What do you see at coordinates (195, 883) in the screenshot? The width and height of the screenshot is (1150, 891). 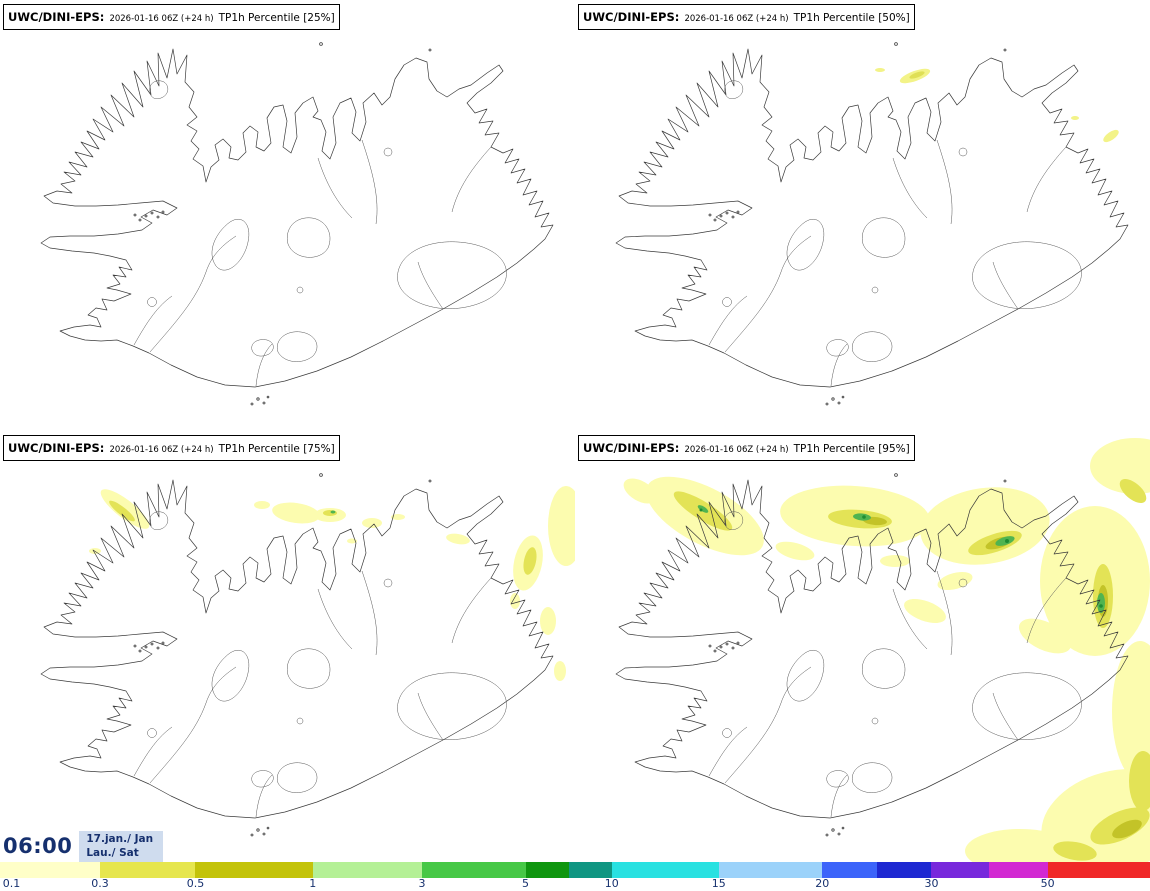 I see `colorbar-tick-label: 0.5` at bounding box center [195, 883].